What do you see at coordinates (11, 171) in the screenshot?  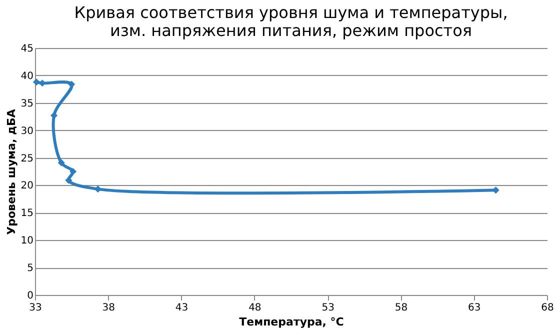 I see `y-axis-title: Уровень шума, дБА` at bounding box center [11, 171].